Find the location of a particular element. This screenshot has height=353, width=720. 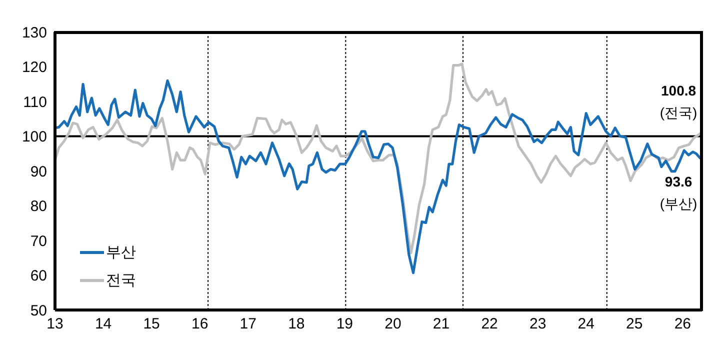

legend-label: 전국 is located at coordinates (121, 280).